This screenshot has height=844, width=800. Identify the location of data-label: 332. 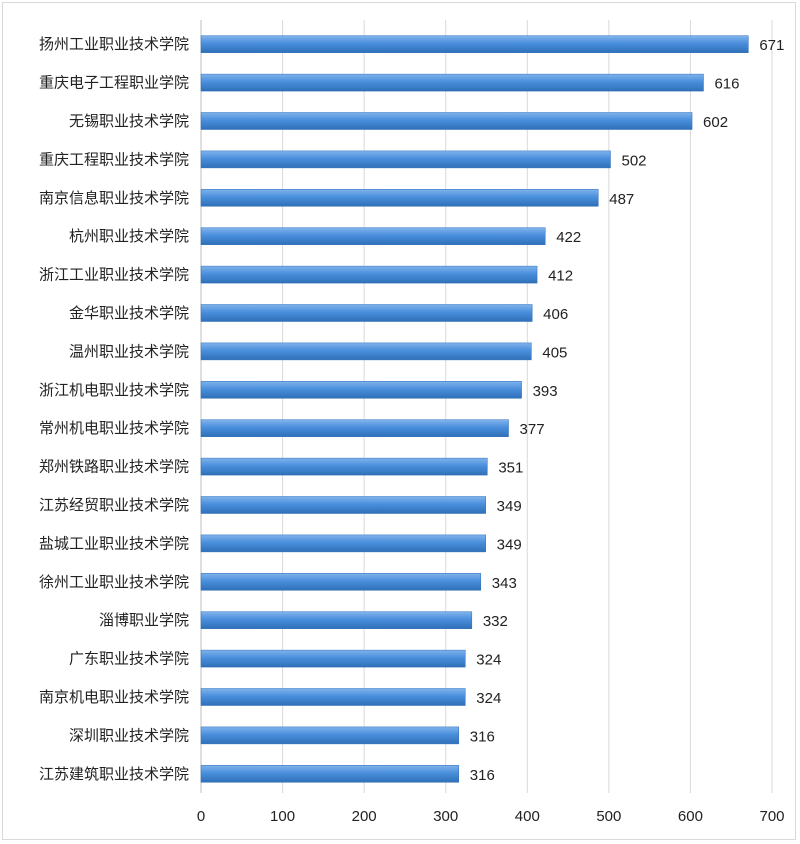
(495, 621).